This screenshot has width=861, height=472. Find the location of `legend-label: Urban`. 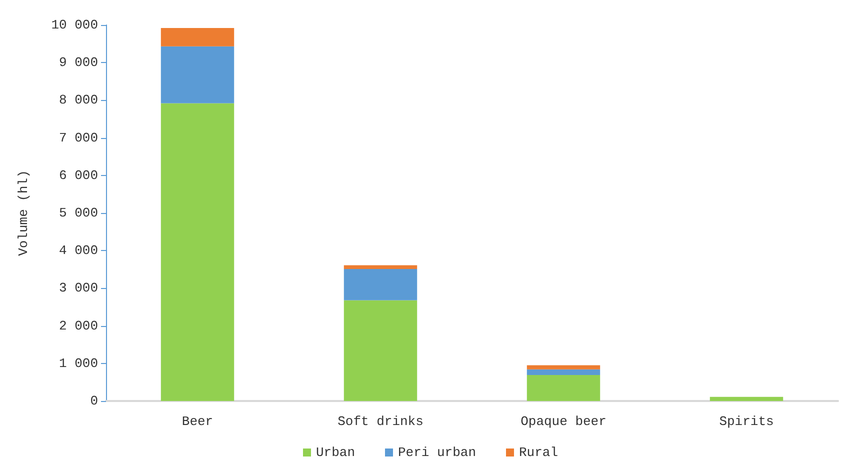

legend-label: Urban is located at coordinates (336, 452).